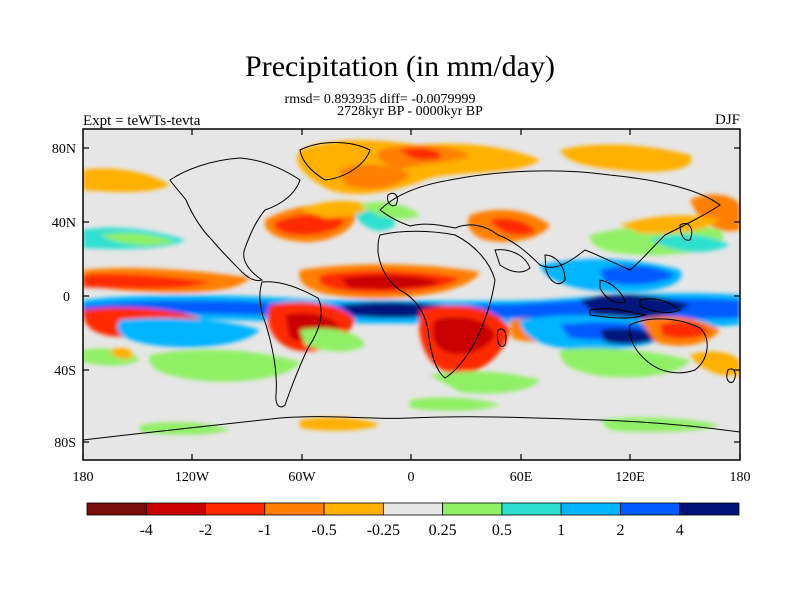  Describe the element at coordinates (680, 530) in the screenshot. I see `colorbar-label: 4` at that location.